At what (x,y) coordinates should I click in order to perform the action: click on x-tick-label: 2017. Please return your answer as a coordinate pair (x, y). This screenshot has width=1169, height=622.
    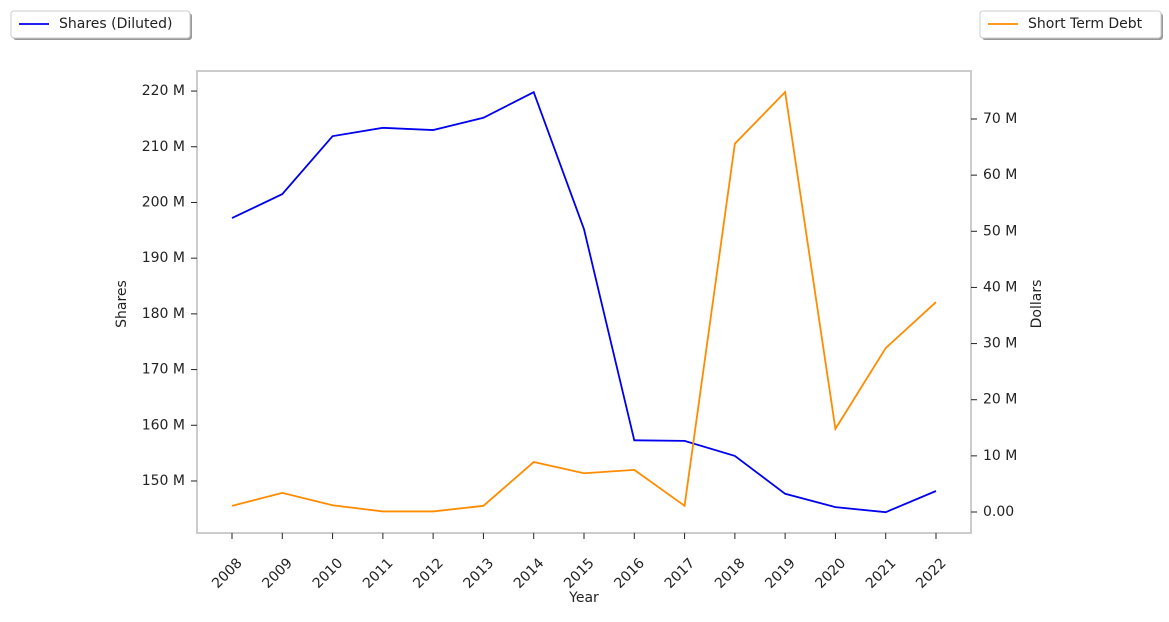
    Looking at the image, I should click on (680, 573).